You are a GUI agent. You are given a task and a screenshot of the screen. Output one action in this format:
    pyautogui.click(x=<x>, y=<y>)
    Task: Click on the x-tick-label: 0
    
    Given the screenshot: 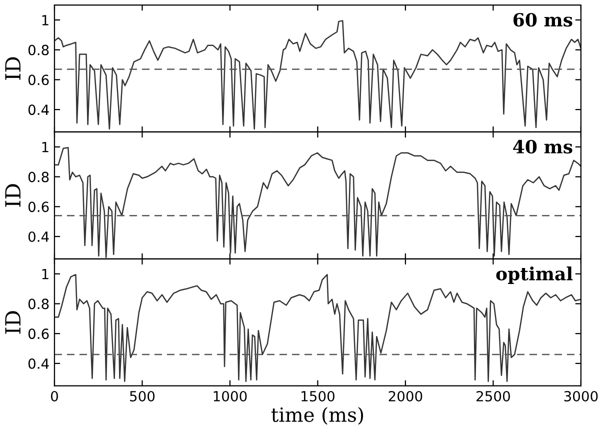 What is the action you would take?
    pyautogui.click(x=54, y=396)
    